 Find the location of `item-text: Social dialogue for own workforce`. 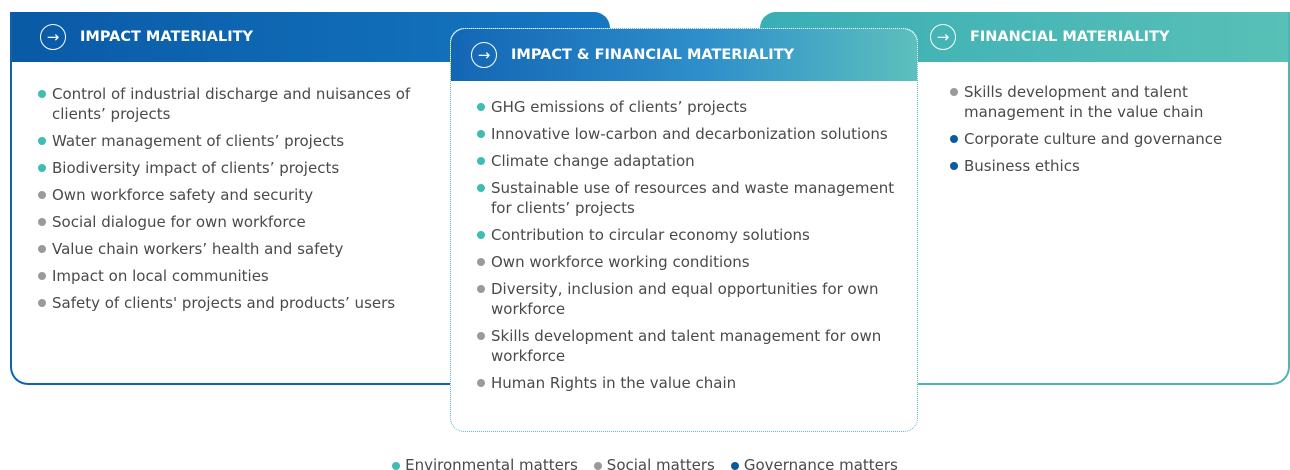

item-text: Social dialogue for own workforce is located at coordinates (179, 222).